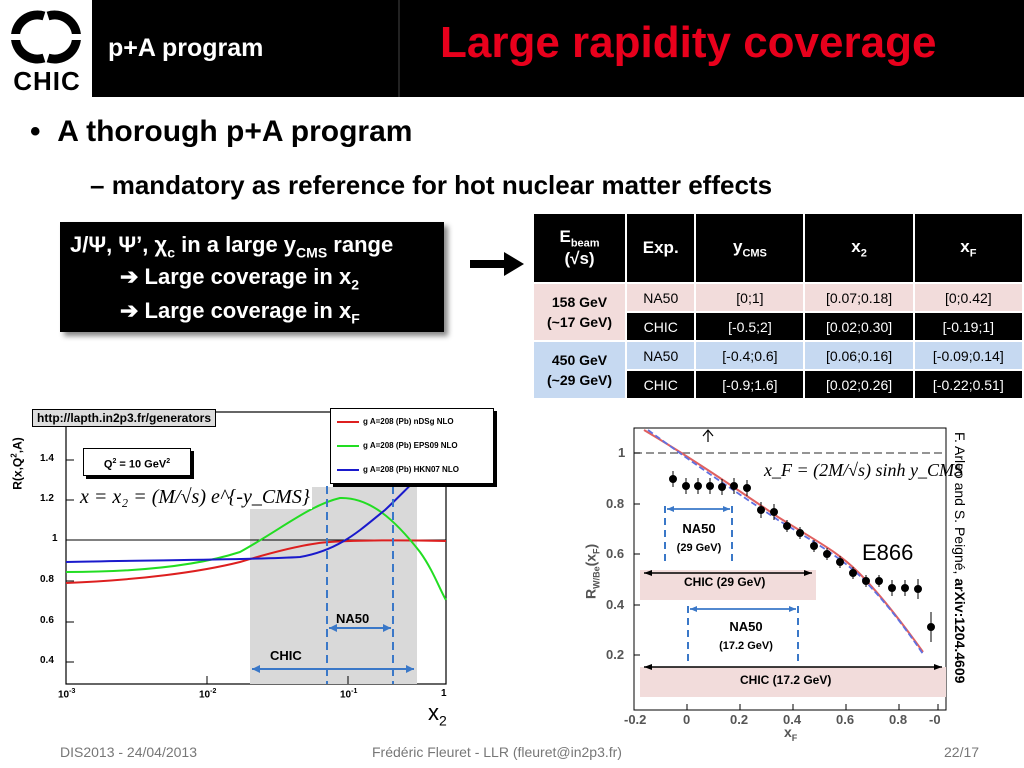 This screenshot has height=768, width=1024. I want to click on footer-date: DIS2013 - 24/04/2013, so click(128, 752).